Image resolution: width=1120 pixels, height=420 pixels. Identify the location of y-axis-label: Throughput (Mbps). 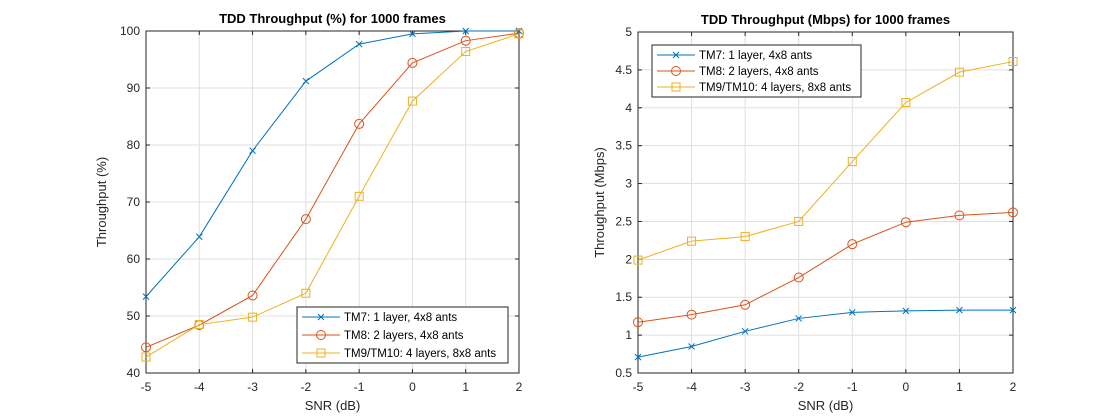
(599, 202).